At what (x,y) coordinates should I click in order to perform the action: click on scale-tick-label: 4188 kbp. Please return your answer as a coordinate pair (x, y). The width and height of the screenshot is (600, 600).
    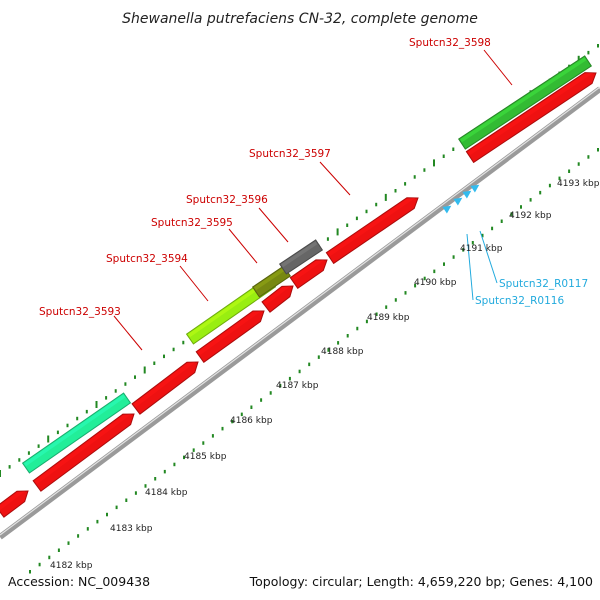
    Looking at the image, I should click on (342, 352).